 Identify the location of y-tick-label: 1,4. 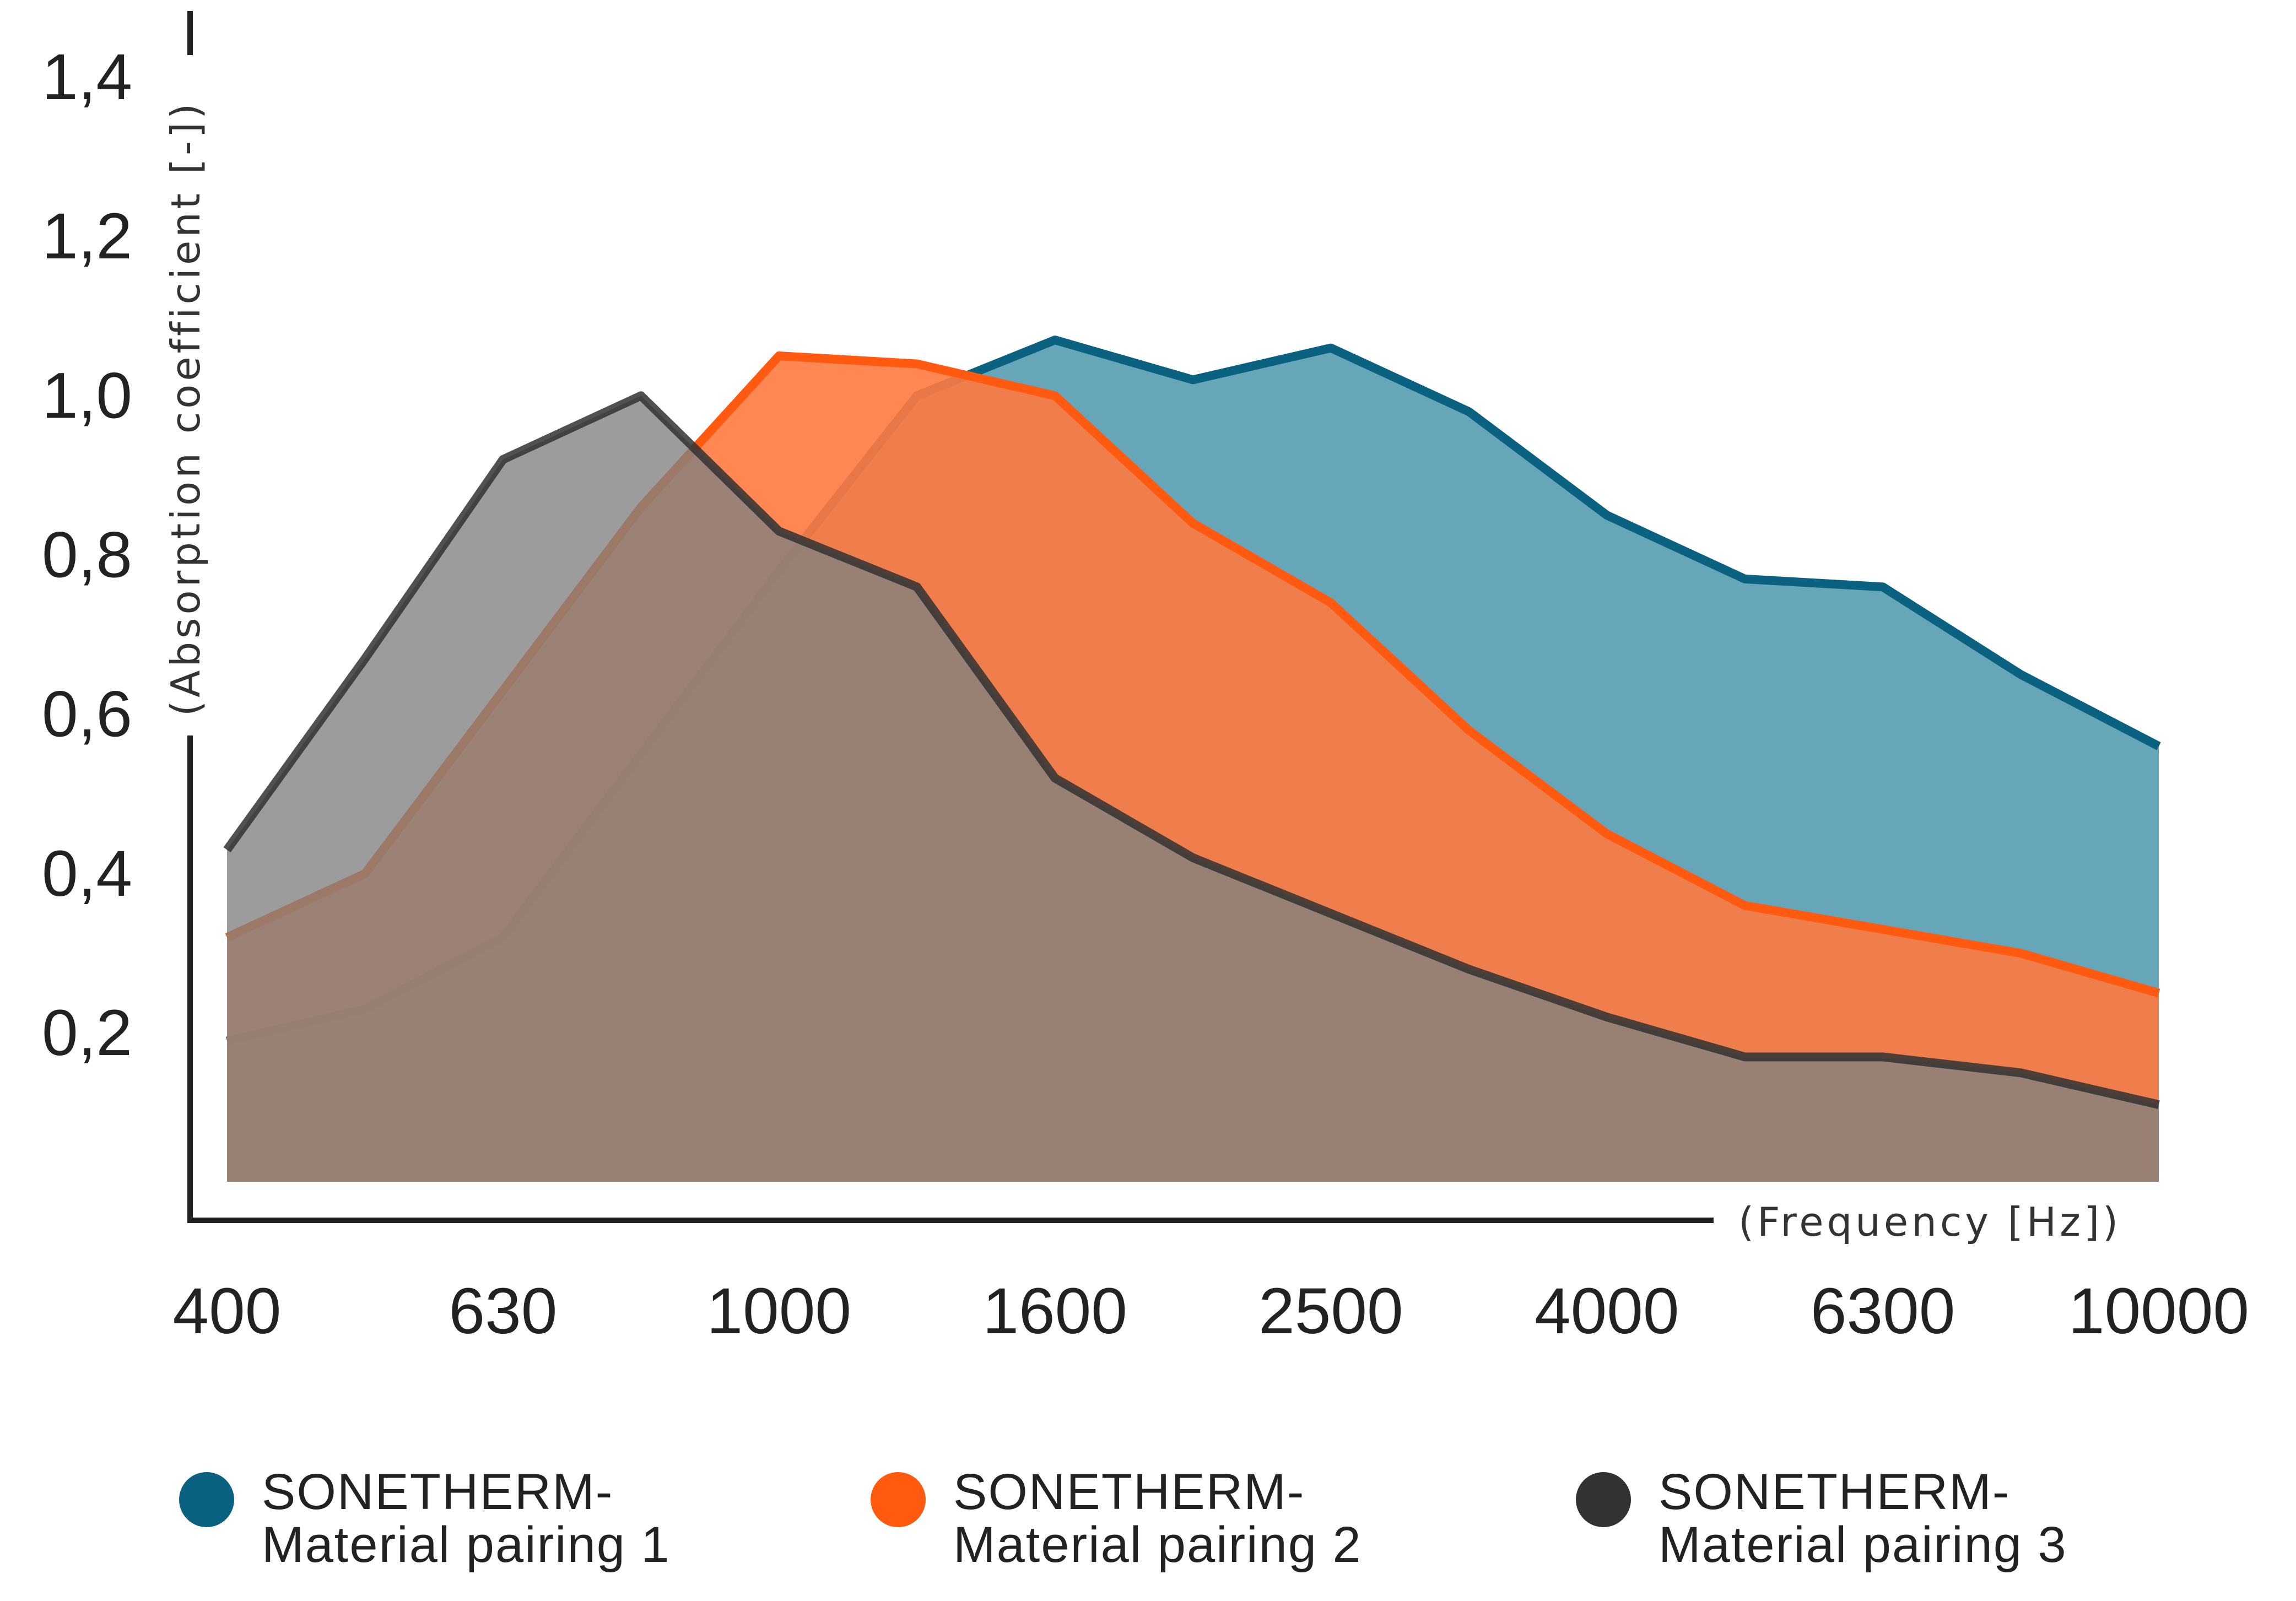
(87, 77).